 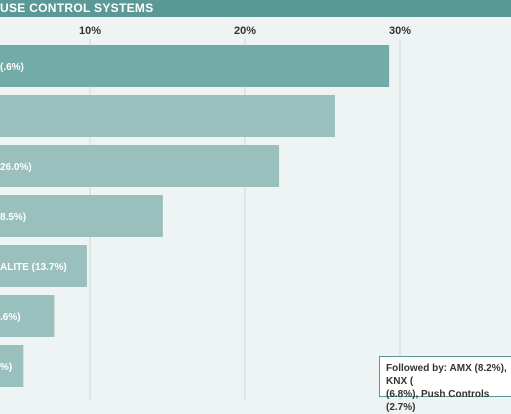 What do you see at coordinates (77, 8) in the screenshot?
I see `chart-title: USE CONTROL SYSTEMS` at bounding box center [77, 8].